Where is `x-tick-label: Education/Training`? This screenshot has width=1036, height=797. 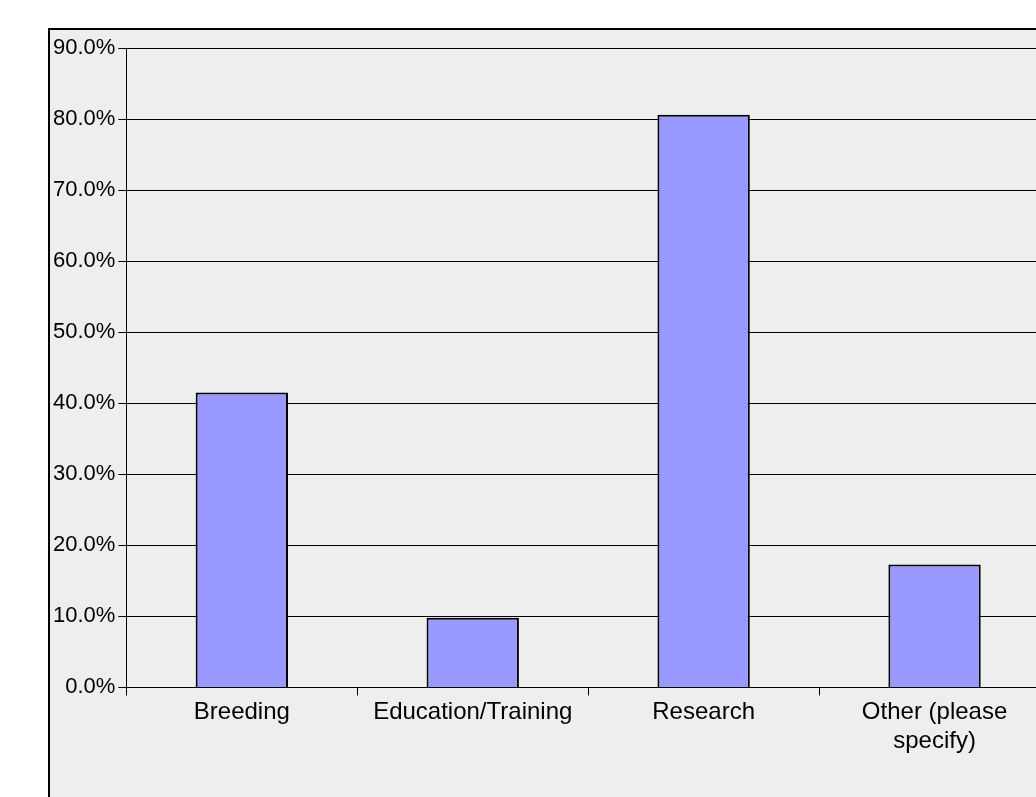 x-tick-label: Education/Training is located at coordinates (473, 711).